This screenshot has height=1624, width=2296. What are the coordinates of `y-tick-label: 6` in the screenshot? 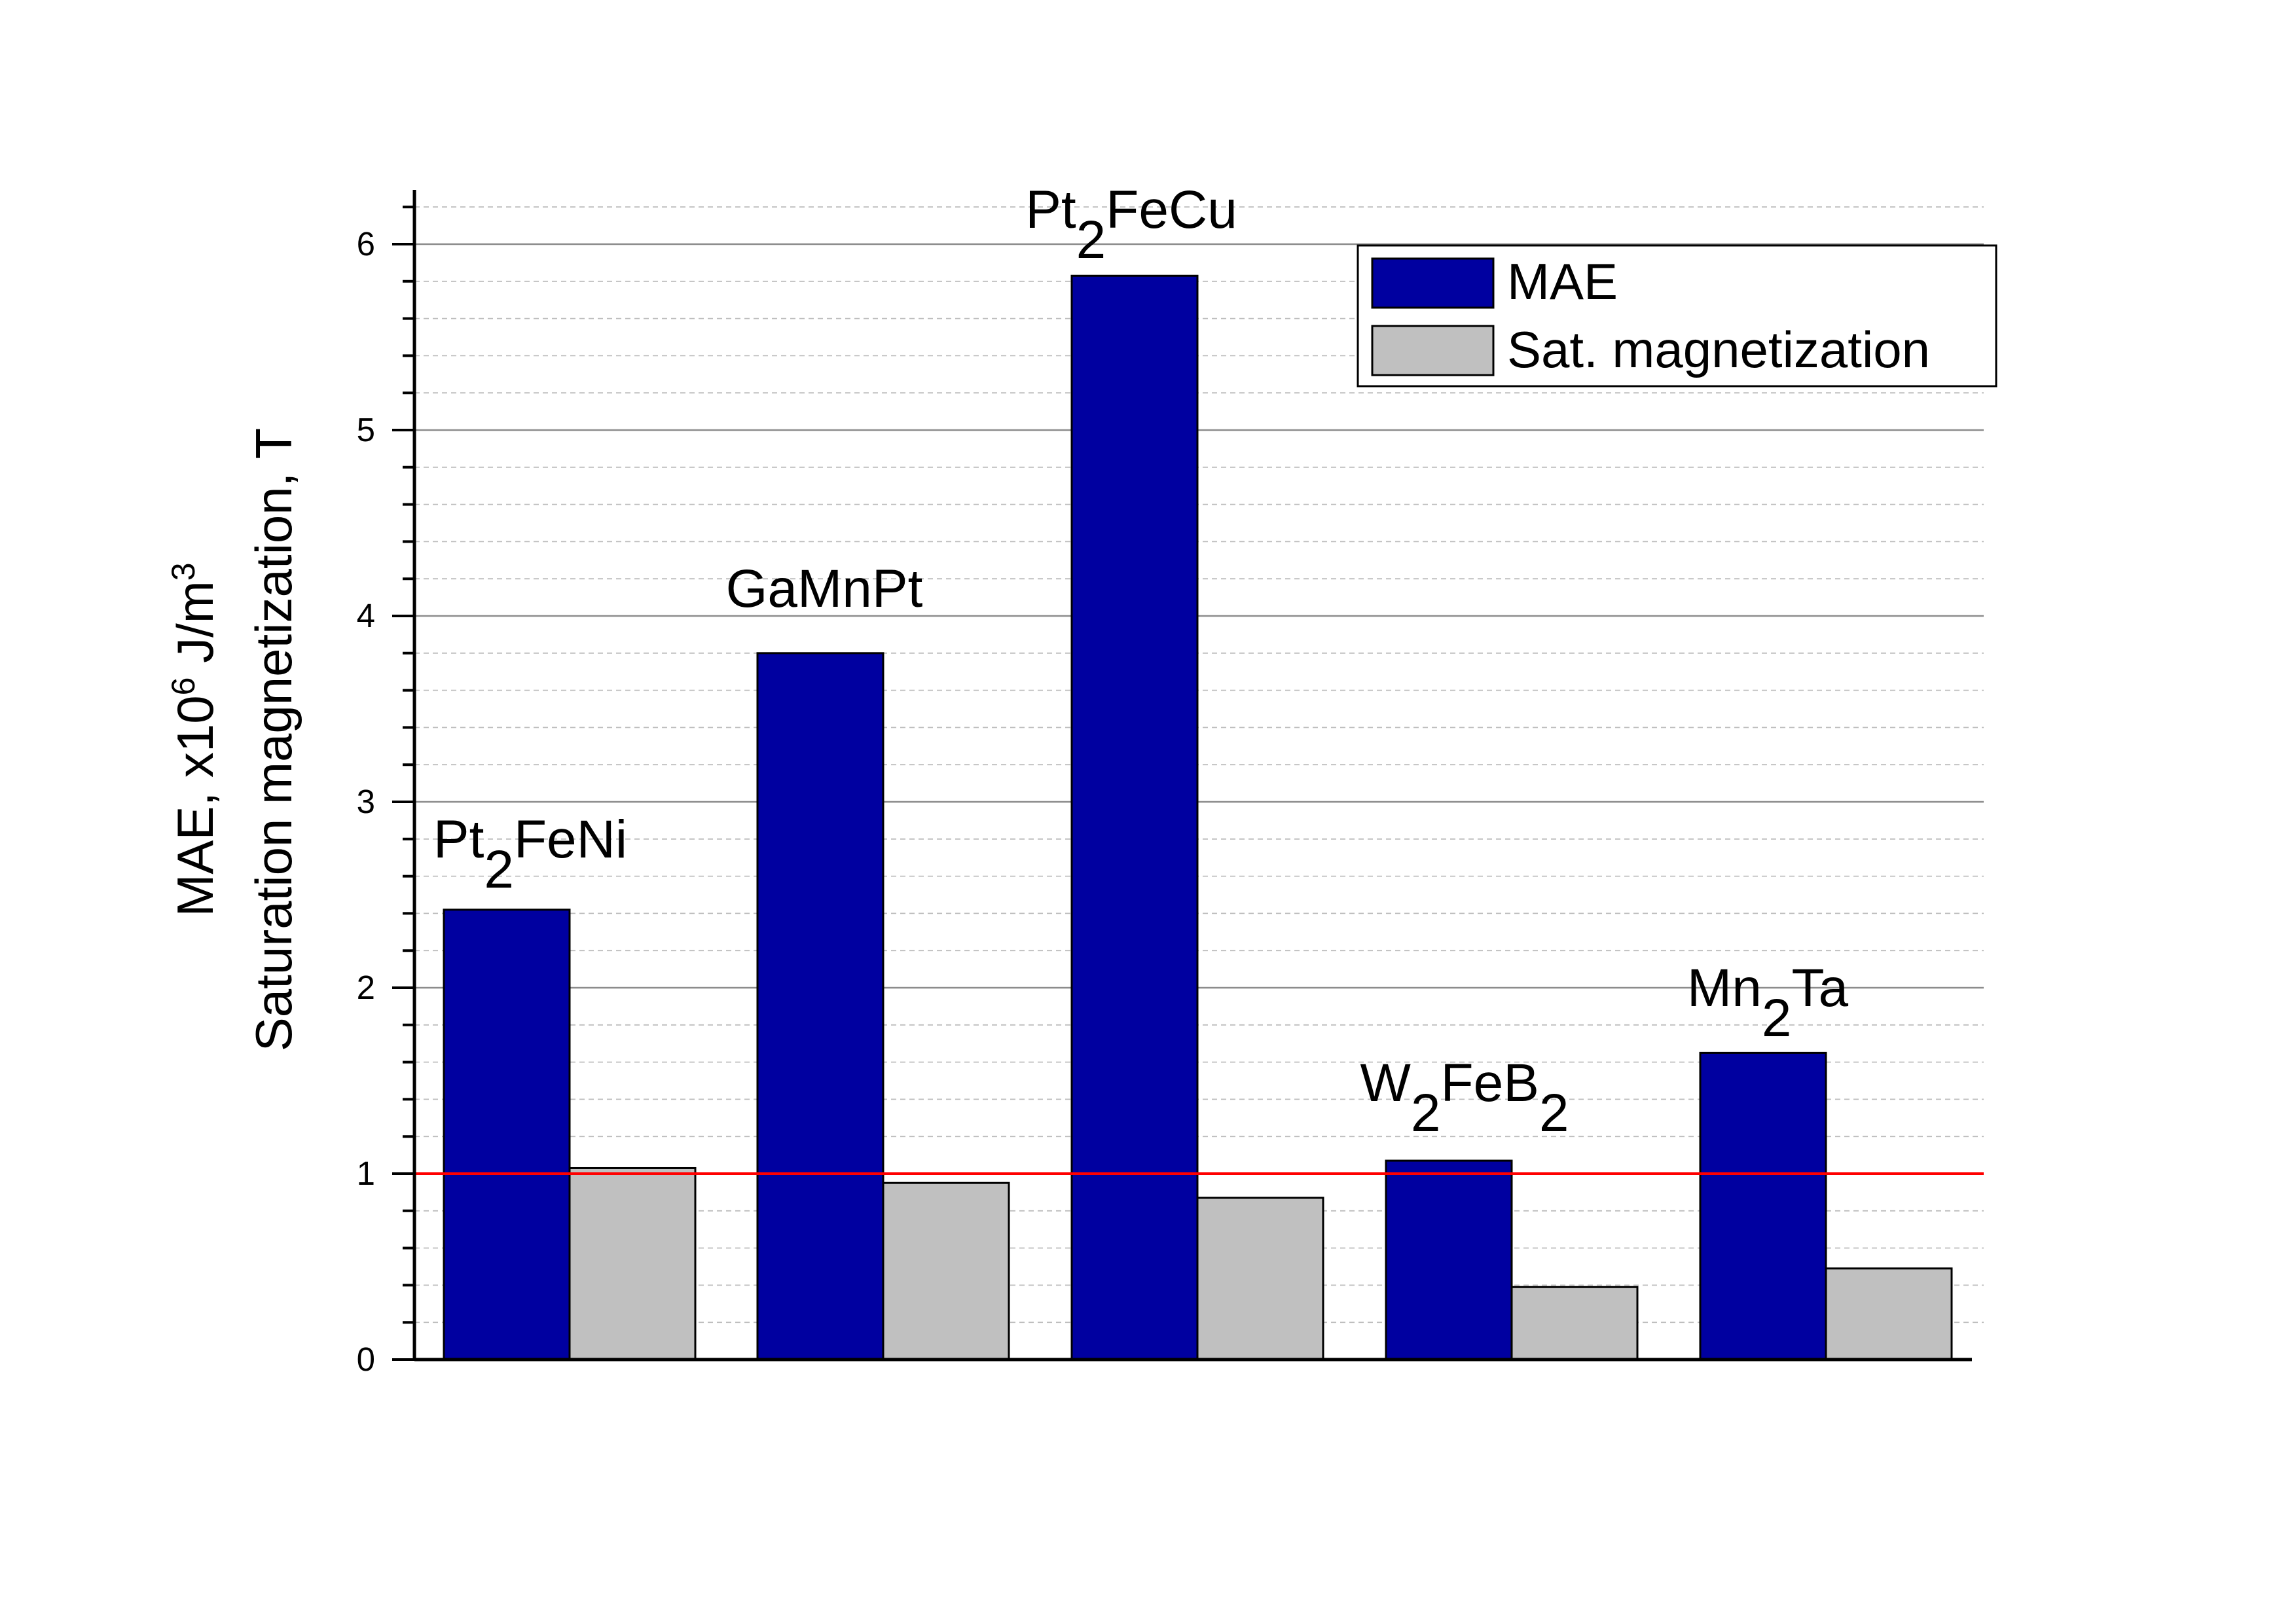 It's located at (366, 243).